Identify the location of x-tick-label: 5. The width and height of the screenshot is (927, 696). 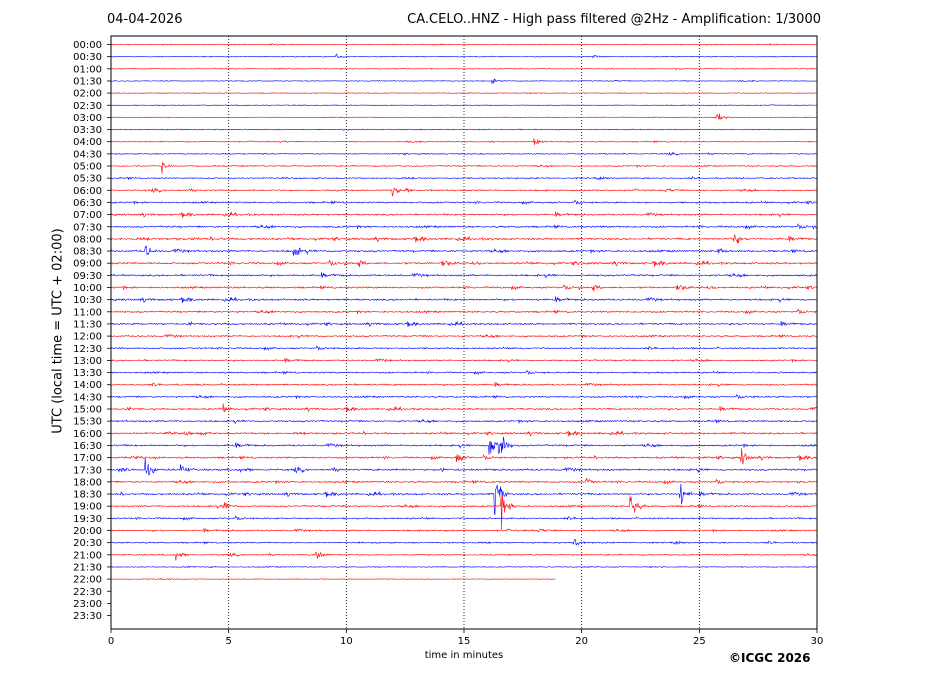
(228, 641).